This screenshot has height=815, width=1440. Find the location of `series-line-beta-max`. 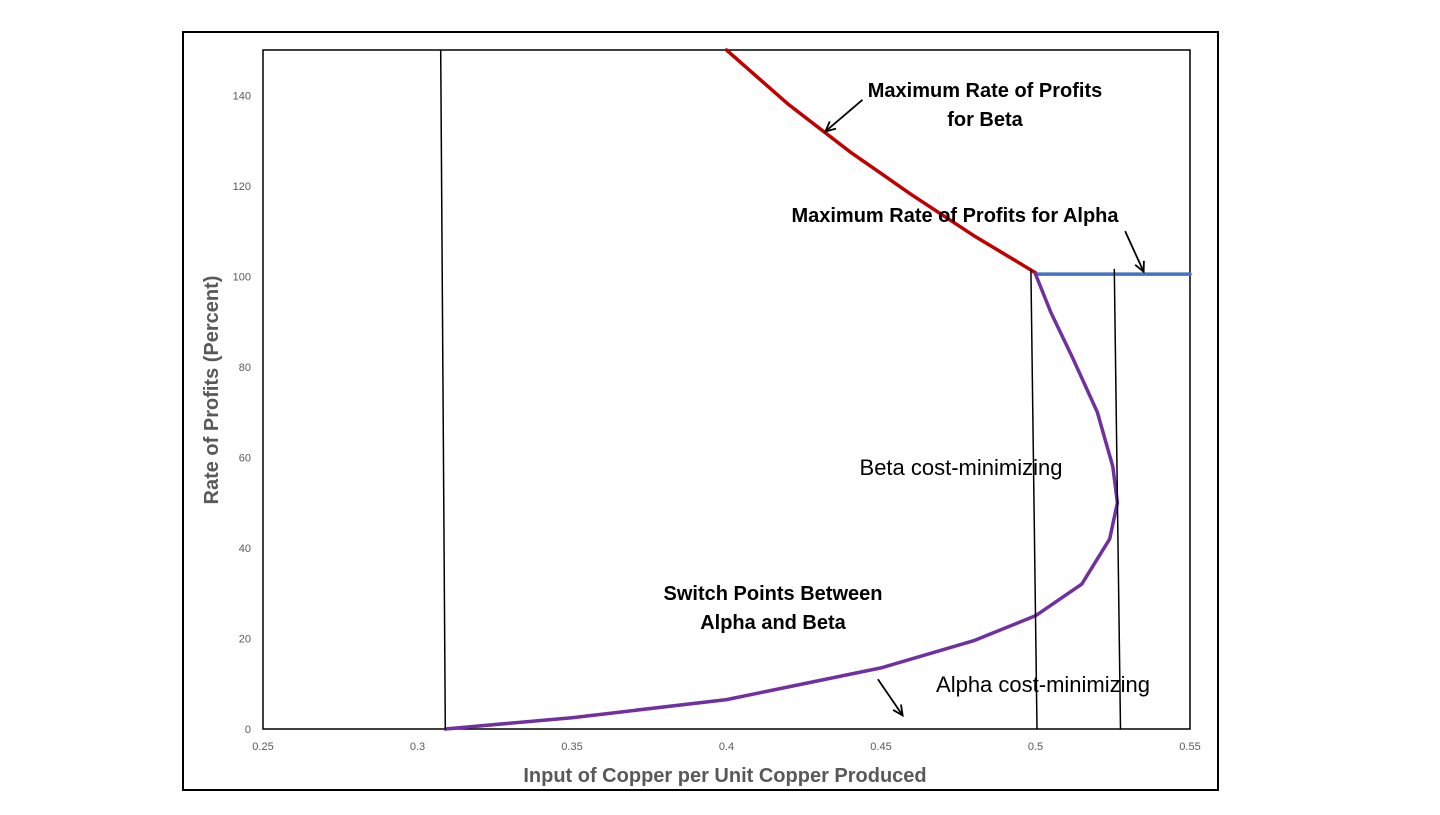

series-line-beta-max is located at coordinates (881, 161).